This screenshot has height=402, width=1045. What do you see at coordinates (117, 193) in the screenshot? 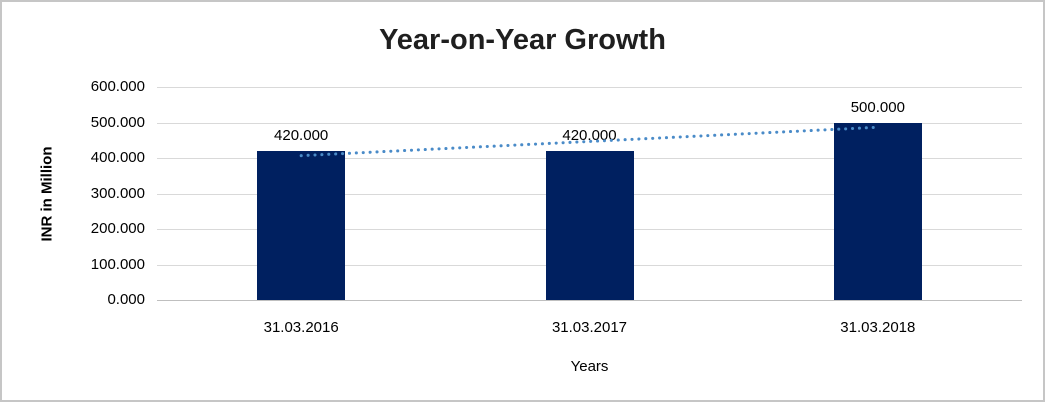
I see `y-tick-label: 300.000` at bounding box center [117, 193].